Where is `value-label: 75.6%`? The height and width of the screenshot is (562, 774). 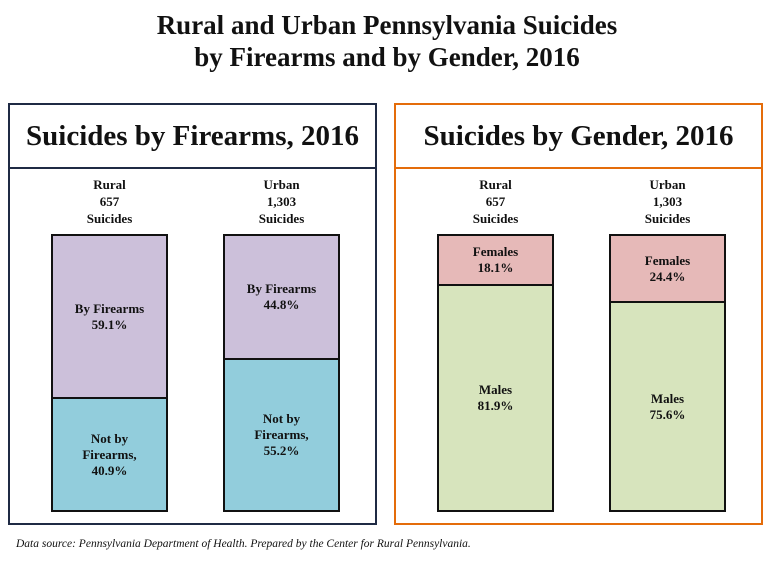
value-label: 75.6% is located at coordinates (667, 414).